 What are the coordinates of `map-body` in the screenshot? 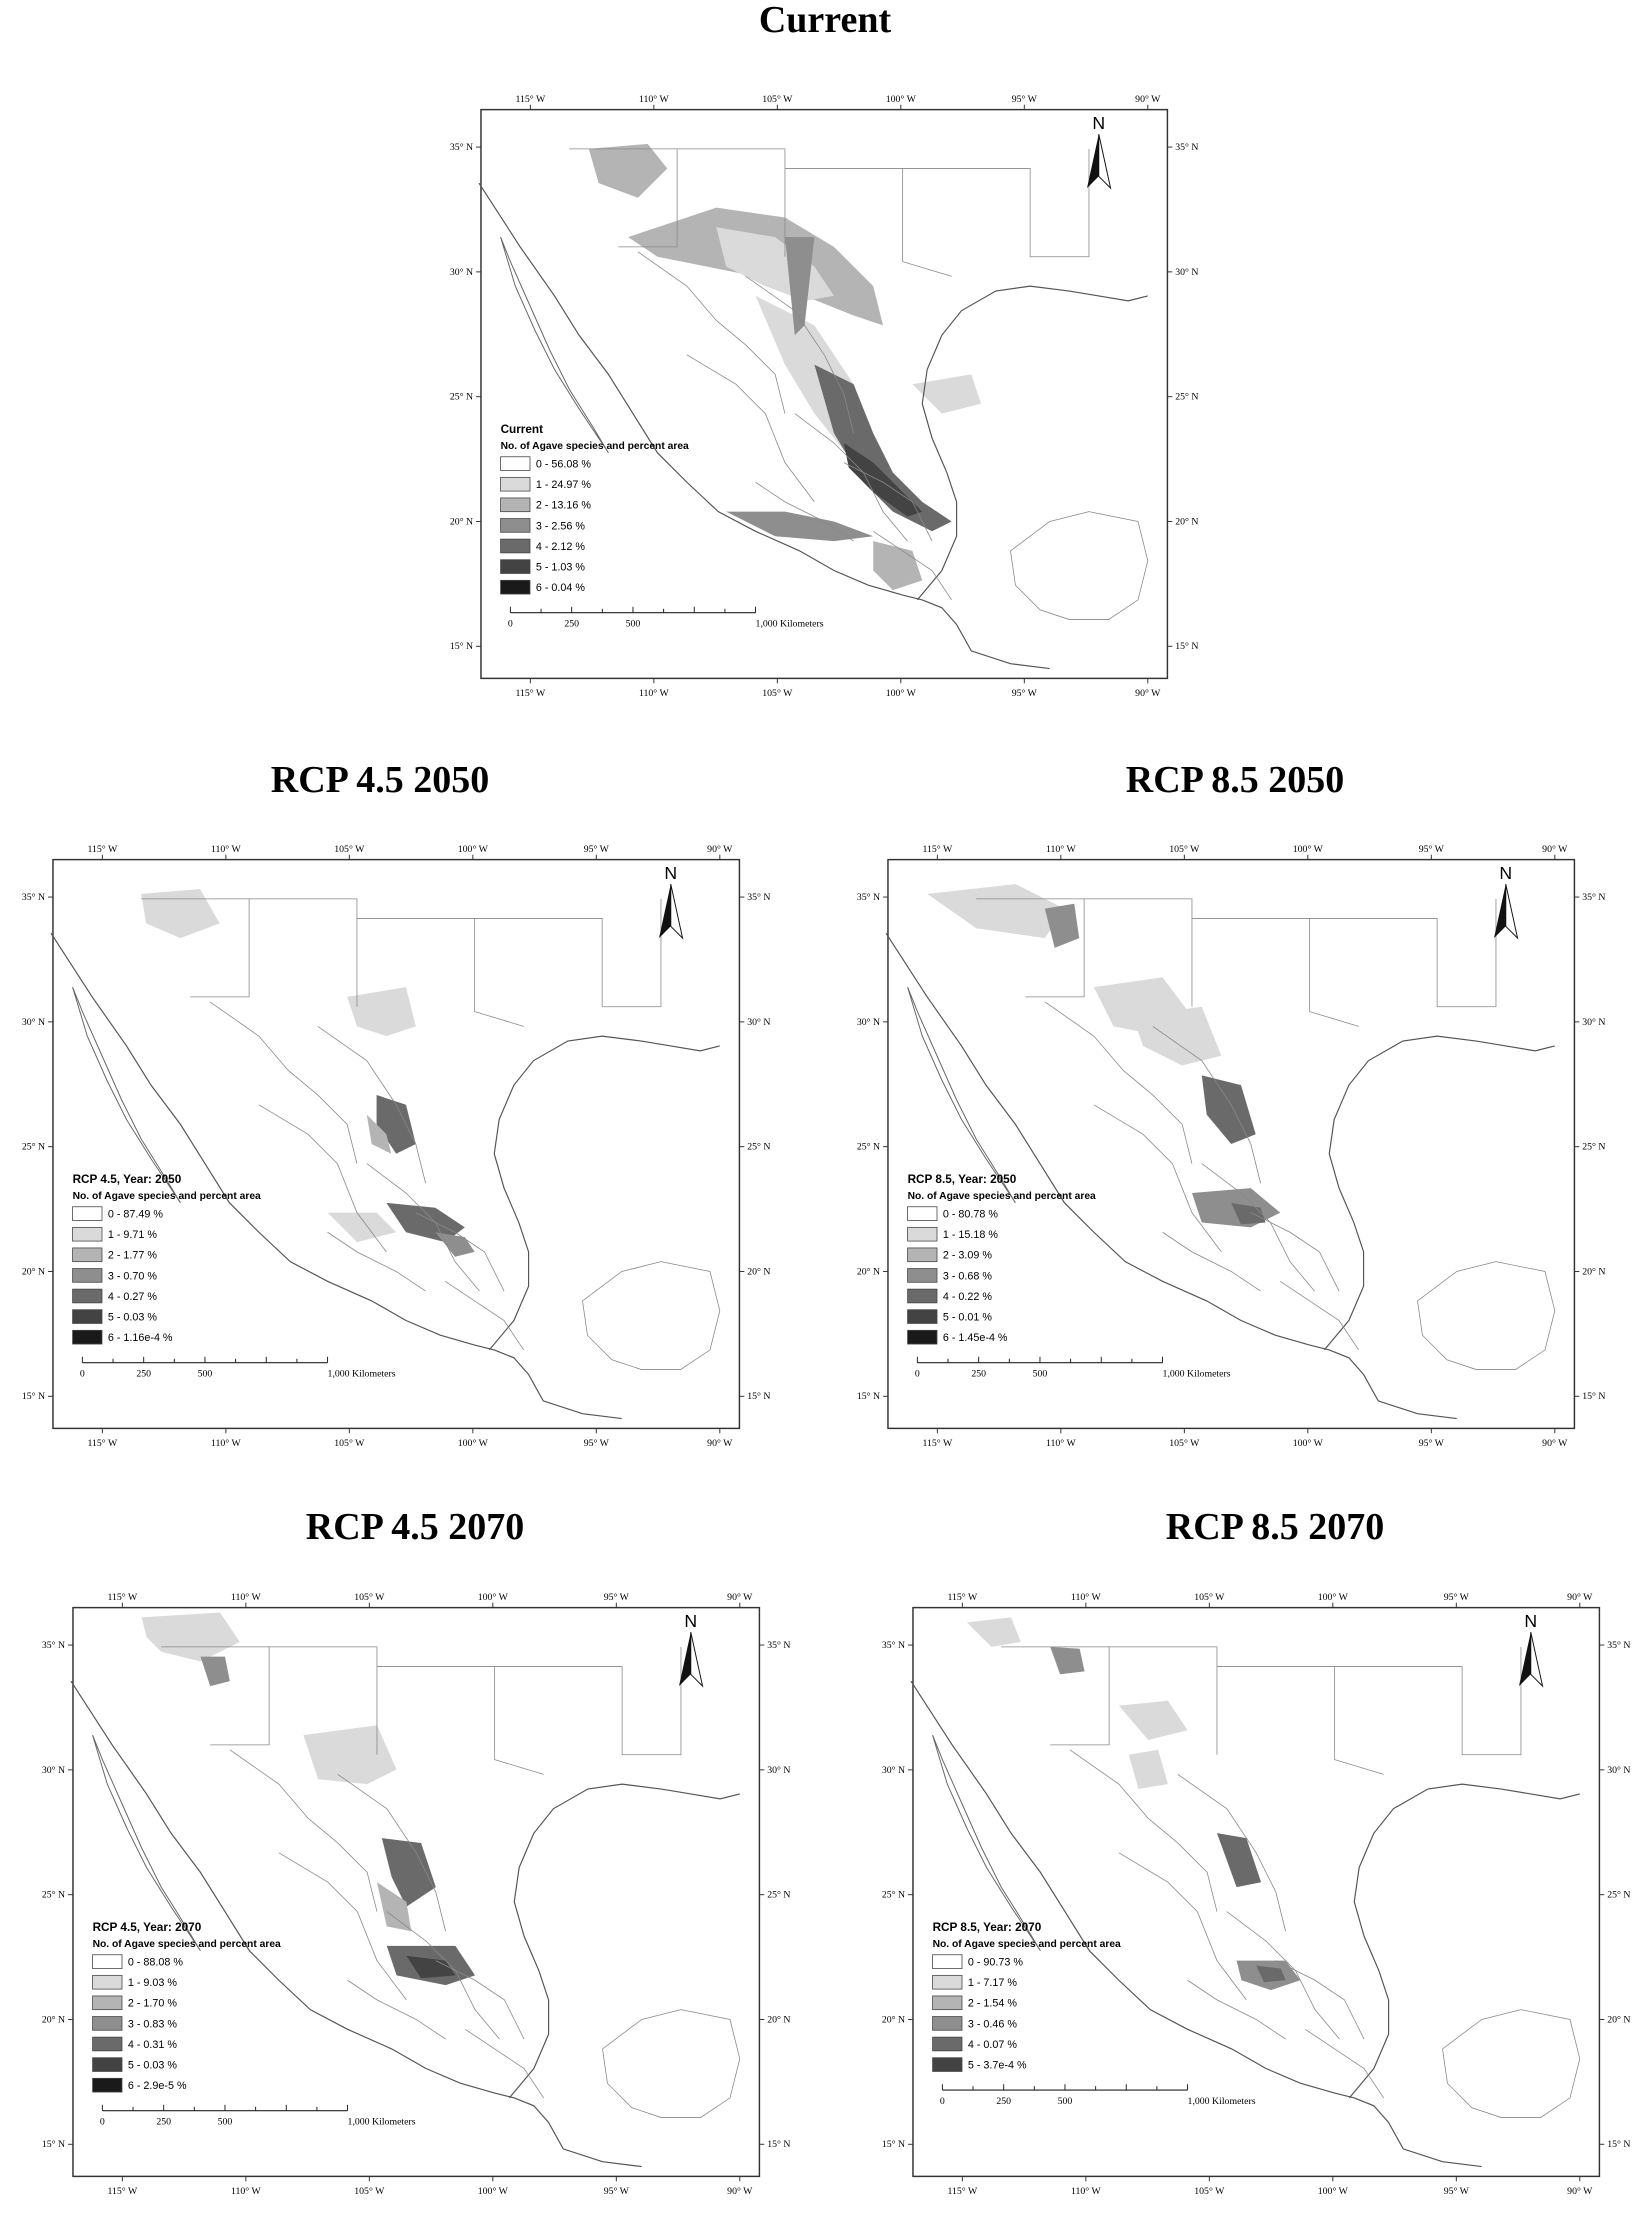 It's located at (385, 1154).